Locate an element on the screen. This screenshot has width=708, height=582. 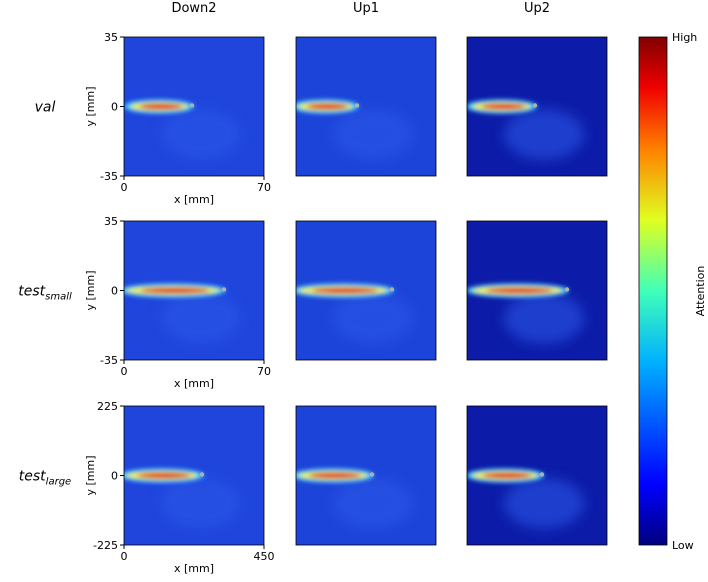
column-title: Down2 is located at coordinates (193, 8).